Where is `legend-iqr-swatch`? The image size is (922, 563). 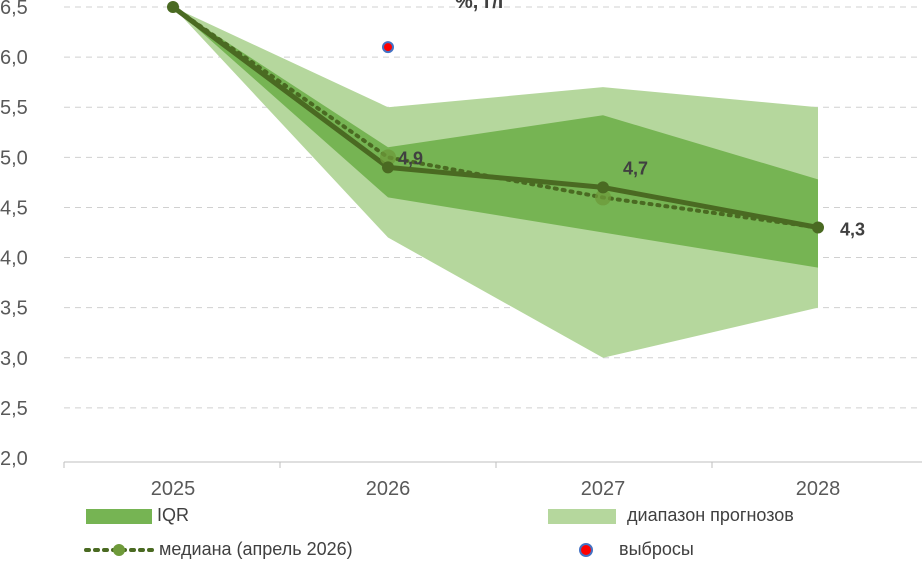
legend-iqr-swatch is located at coordinates (119, 516).